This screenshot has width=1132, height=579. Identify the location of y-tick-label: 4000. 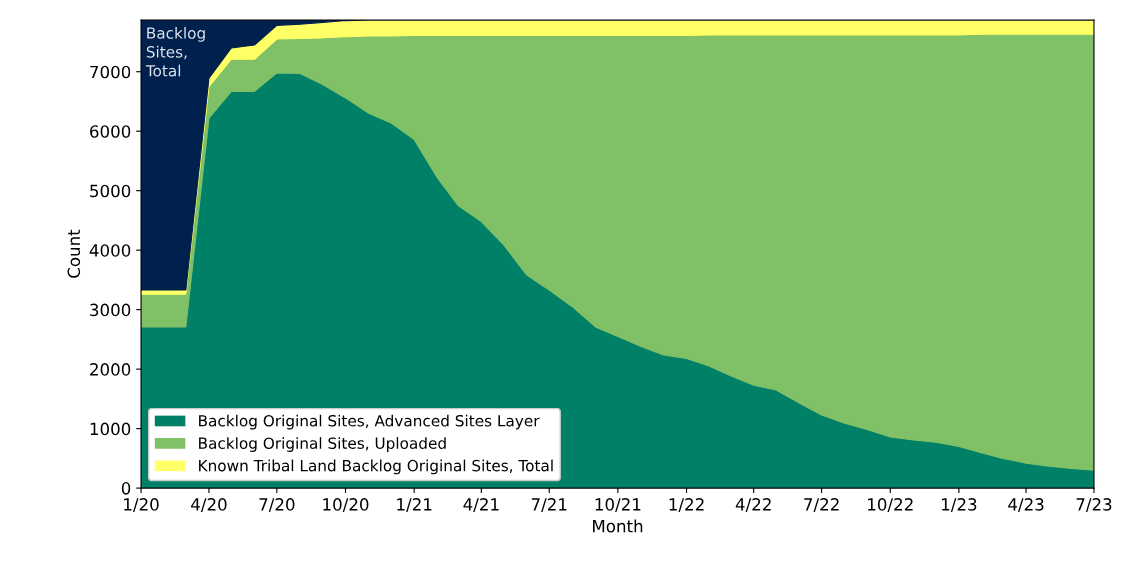
(110, 250).